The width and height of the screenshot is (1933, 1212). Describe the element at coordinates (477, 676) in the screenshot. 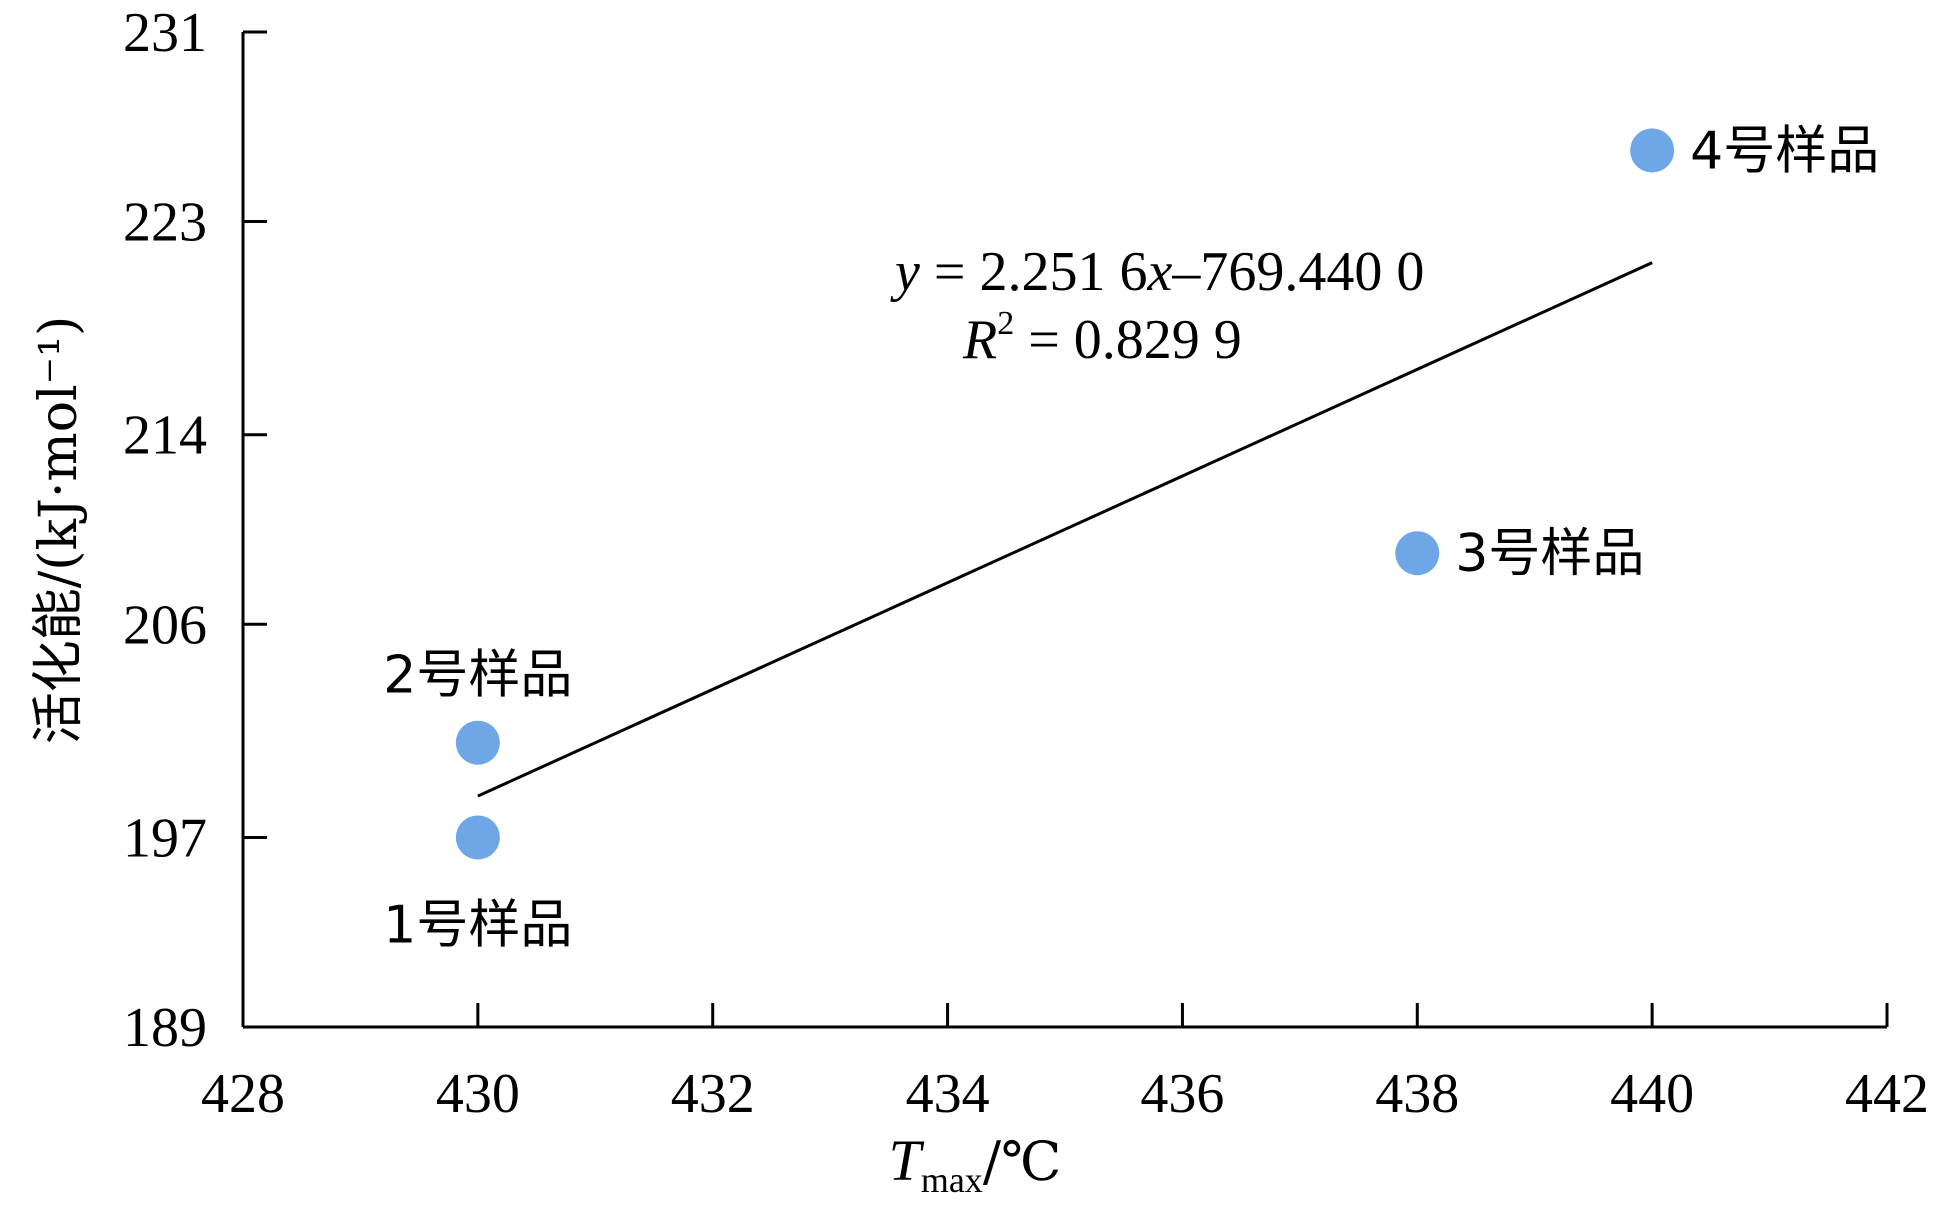

I see `data-point-label: 2号样品` at that location.